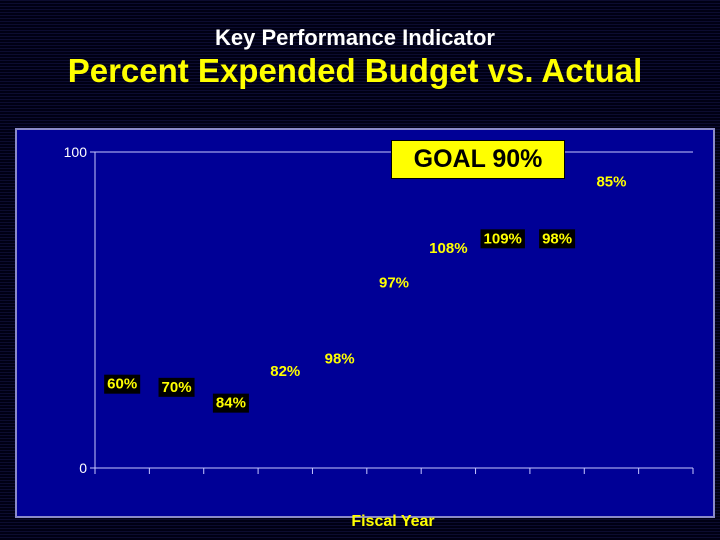 The image size is (720, 540). What do you see at coordinates (611, 181) in the screenshot?
I see `data-label: 85%` at bounding box center [611, 181].